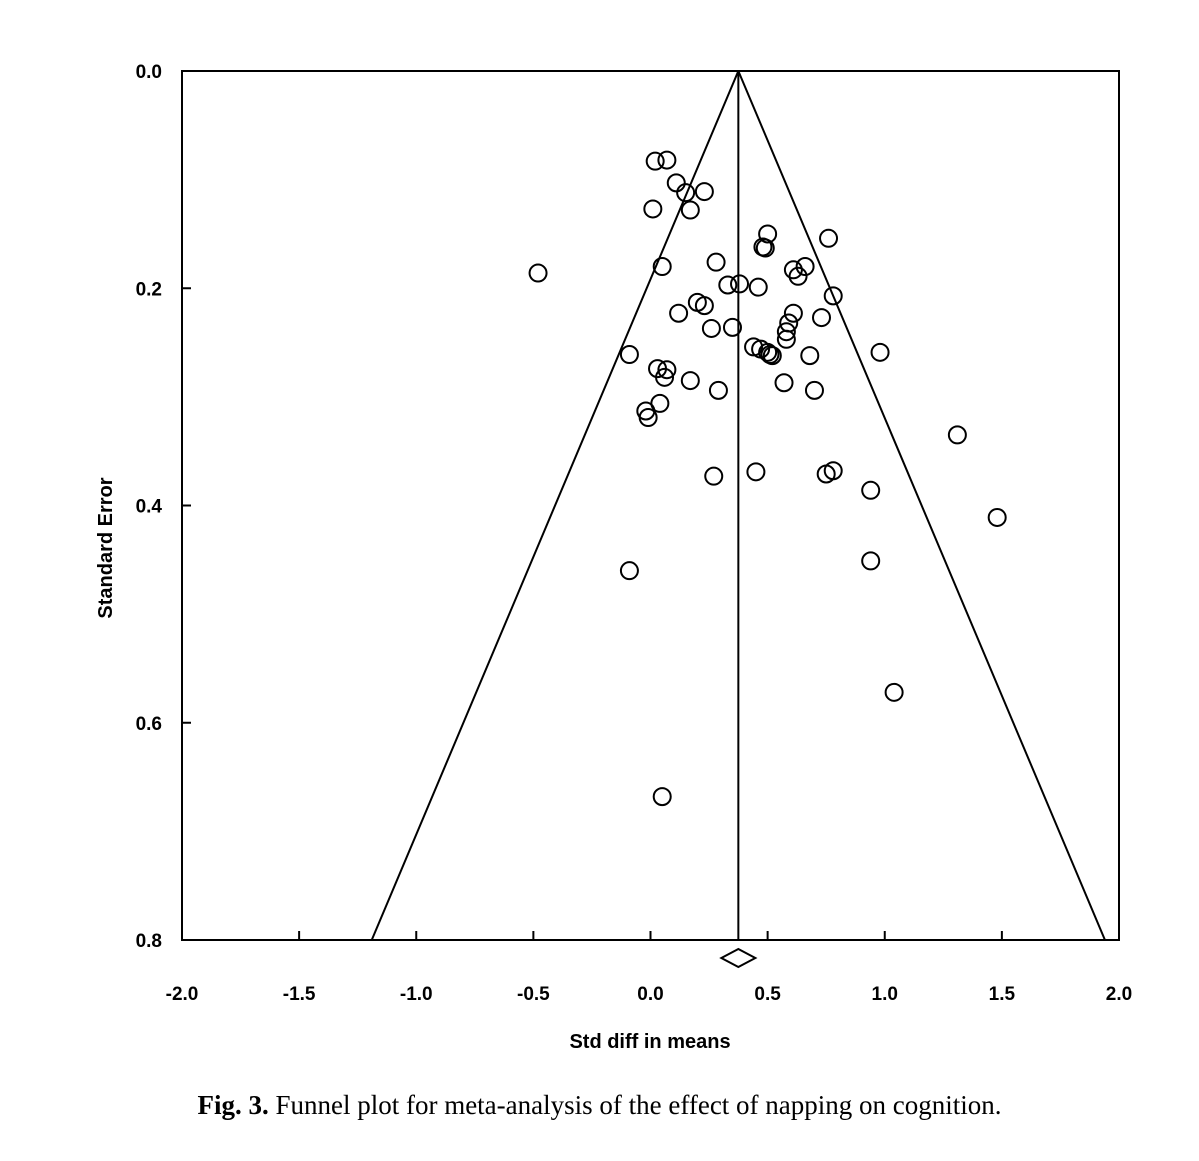  What do you see at coordinates (1002, 994) in the screenshot?
I see `x-tick-label: 1.5` at bounding box center [1002, 994].